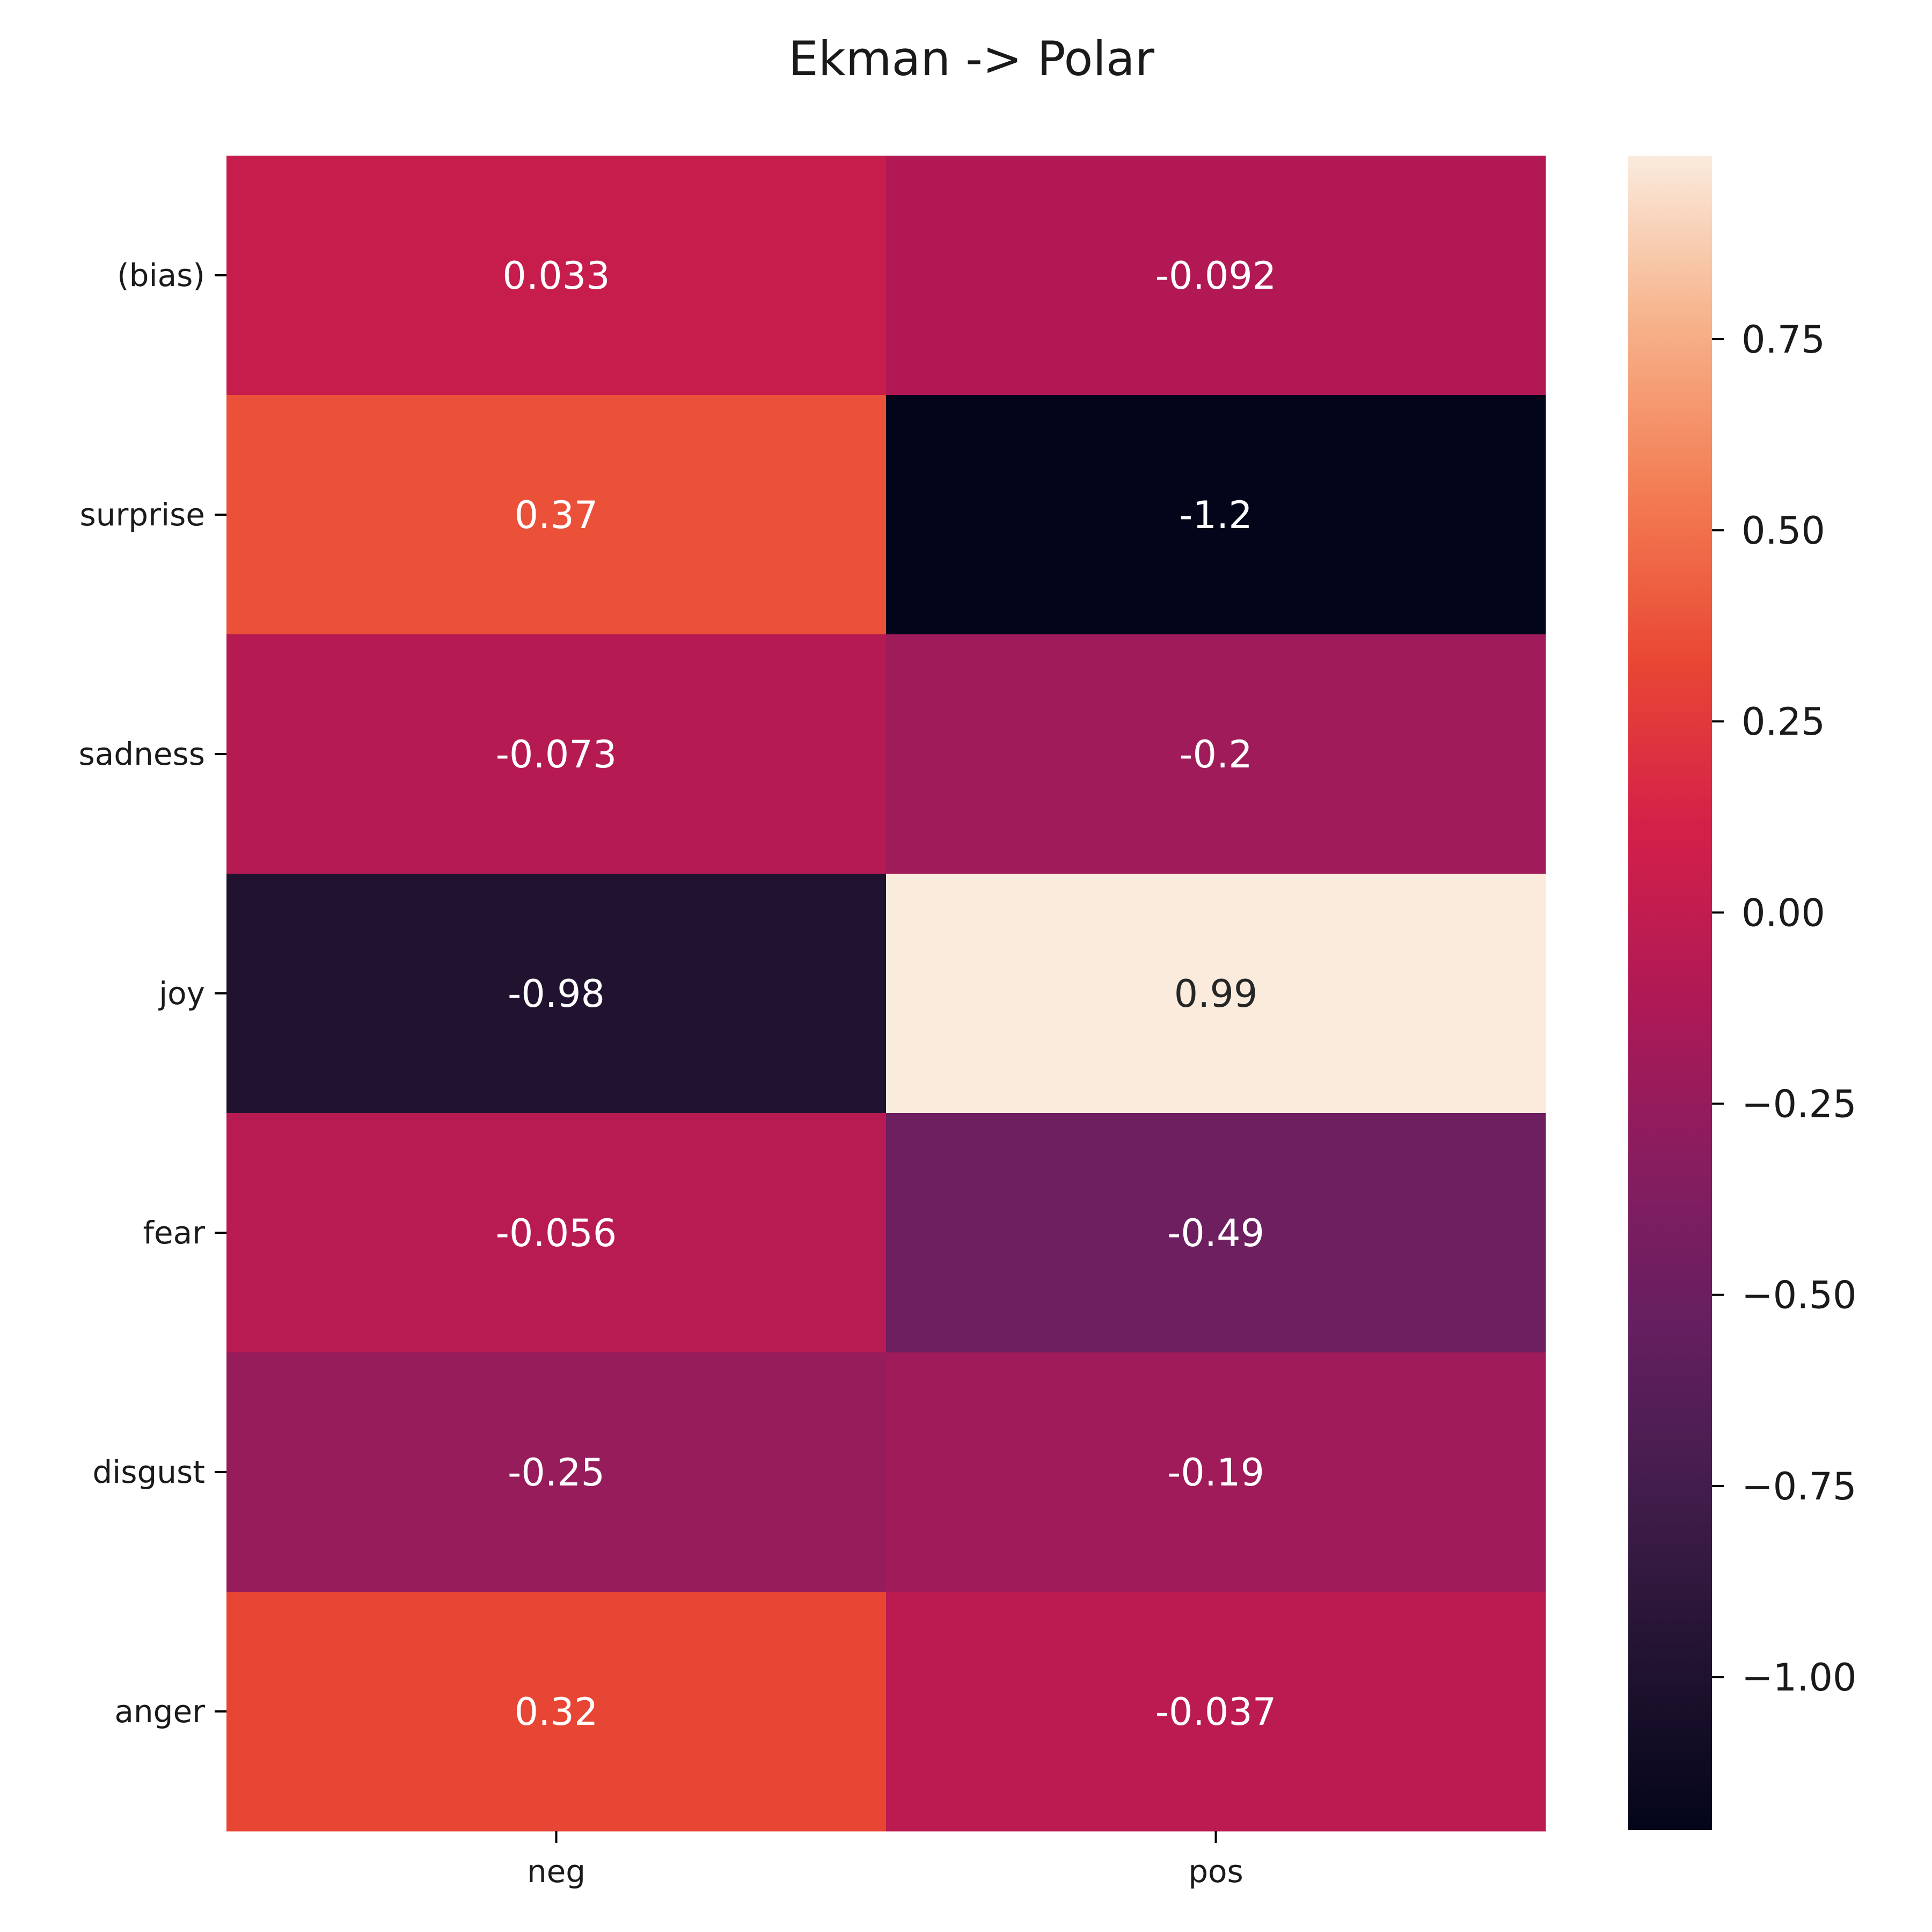 Image resolution: width=1932 pixels, height=1932 pixels. What do you see at coordinates (885, 1860) in the screenshot?
I see `x-axis: neg pos` at bounding box center [885, 1860].